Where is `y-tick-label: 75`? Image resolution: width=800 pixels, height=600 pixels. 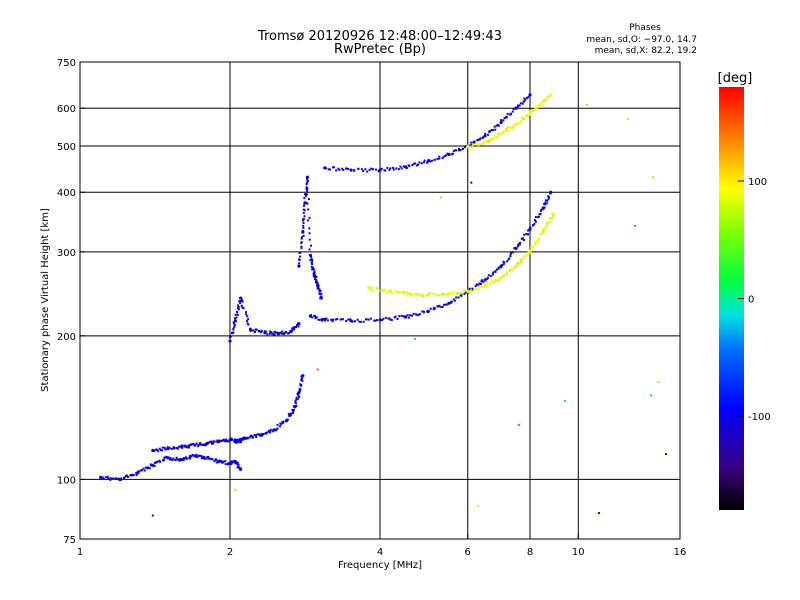 y-tick-label: 75 is located at coordinates (69, 540).